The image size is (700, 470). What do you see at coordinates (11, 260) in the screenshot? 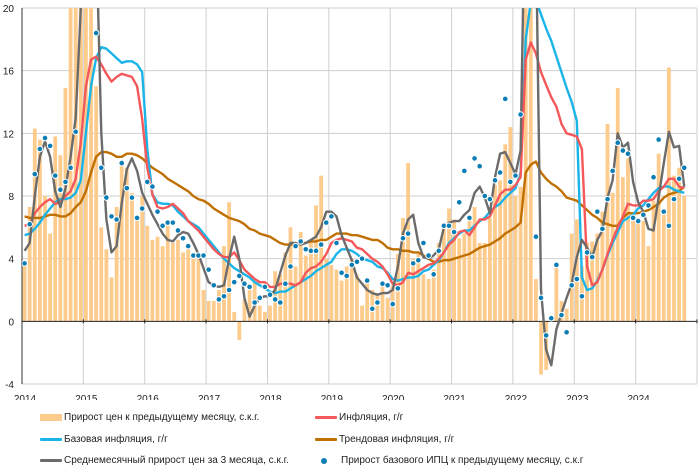
I see `y-tick-label: 4` at bounding box center [11, 260].